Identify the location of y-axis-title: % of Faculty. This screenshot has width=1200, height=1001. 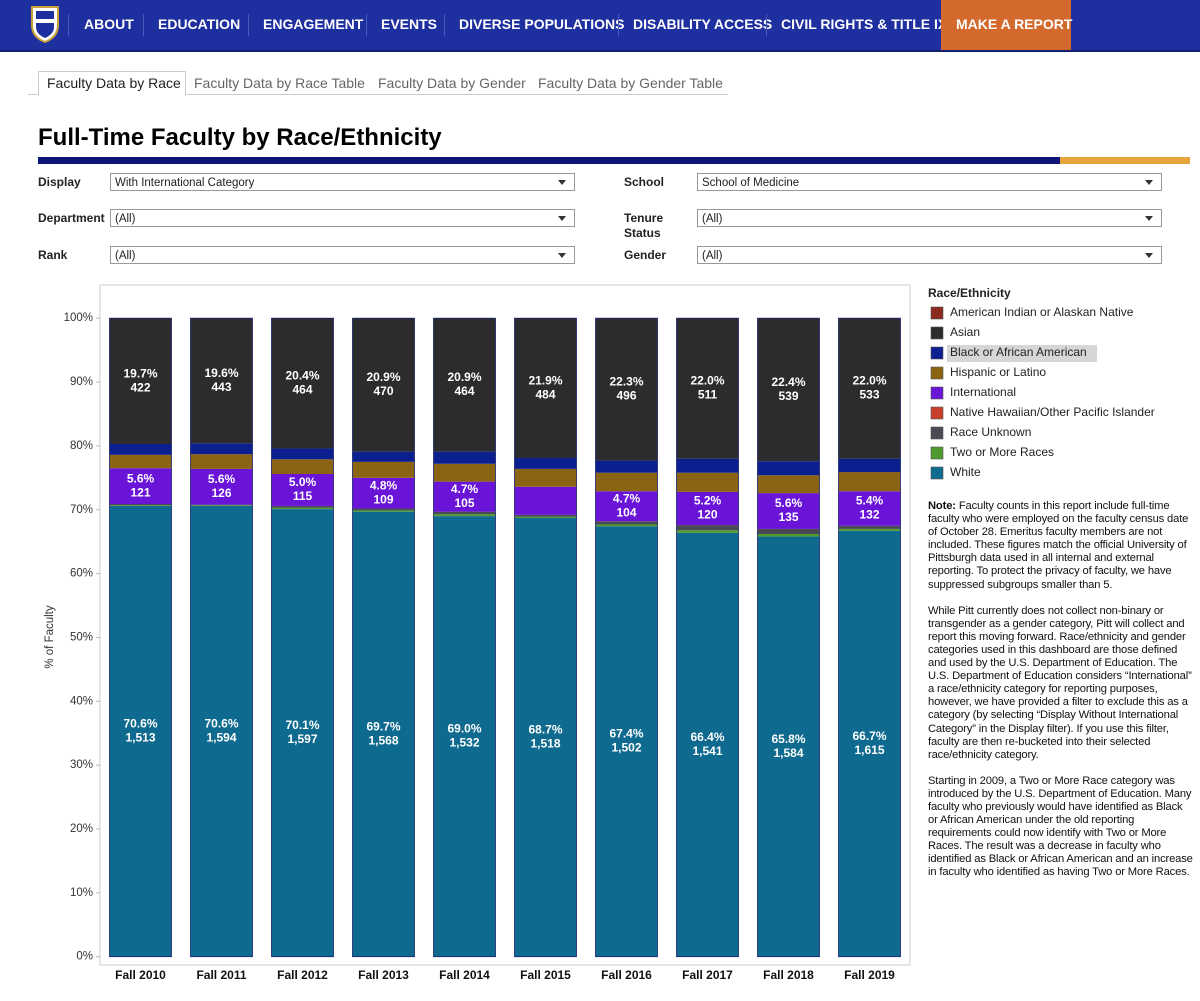
(50, 637).